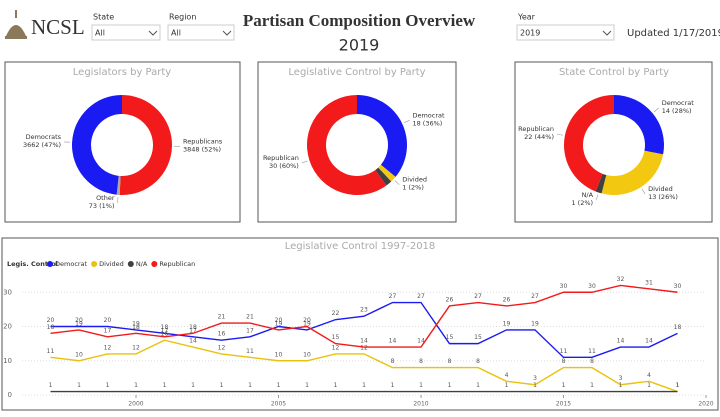 This screenshot has height=417, width=720. Describe the element at coordinates (336, 313) in the screenshot. I see `data-label: 22` at that location.